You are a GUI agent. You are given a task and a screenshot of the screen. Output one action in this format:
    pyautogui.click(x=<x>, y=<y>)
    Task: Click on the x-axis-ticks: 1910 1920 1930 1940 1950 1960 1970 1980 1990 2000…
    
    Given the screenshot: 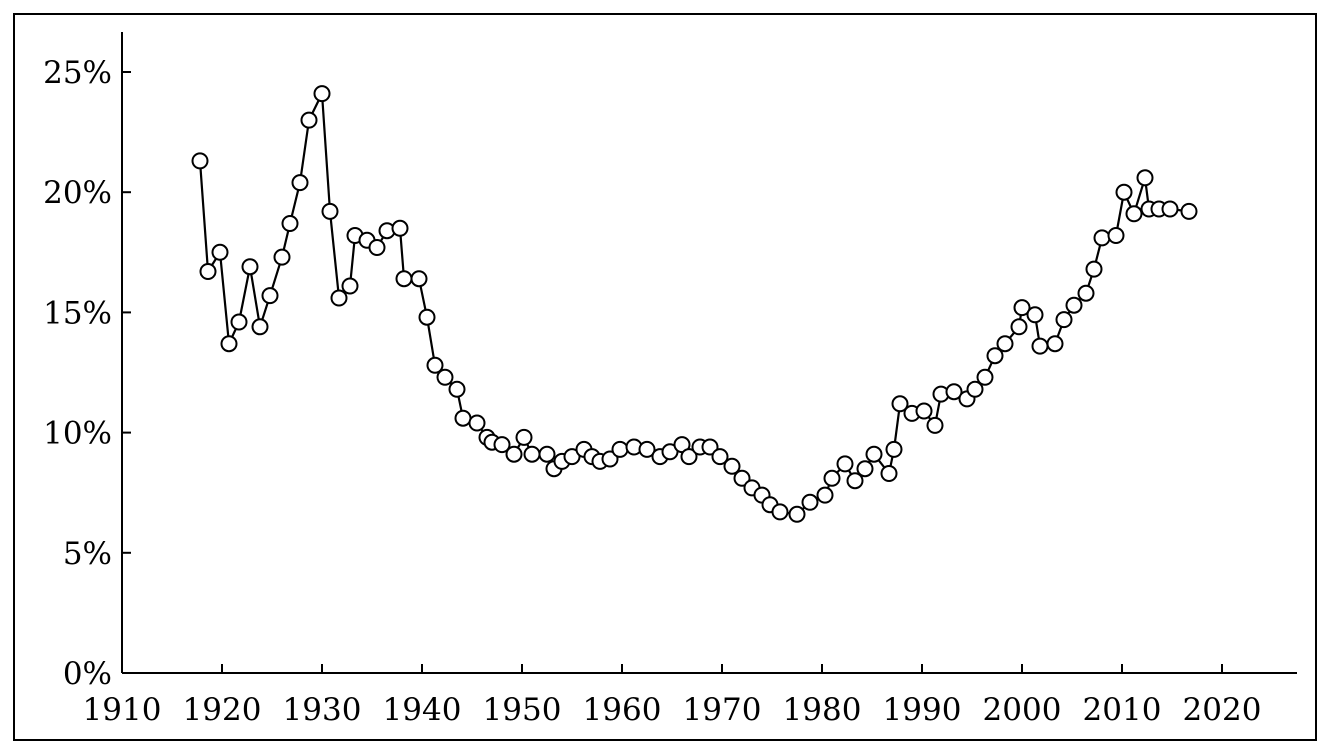 What is the action you would take?
    pyautogui.click(x=672, y=696)
    